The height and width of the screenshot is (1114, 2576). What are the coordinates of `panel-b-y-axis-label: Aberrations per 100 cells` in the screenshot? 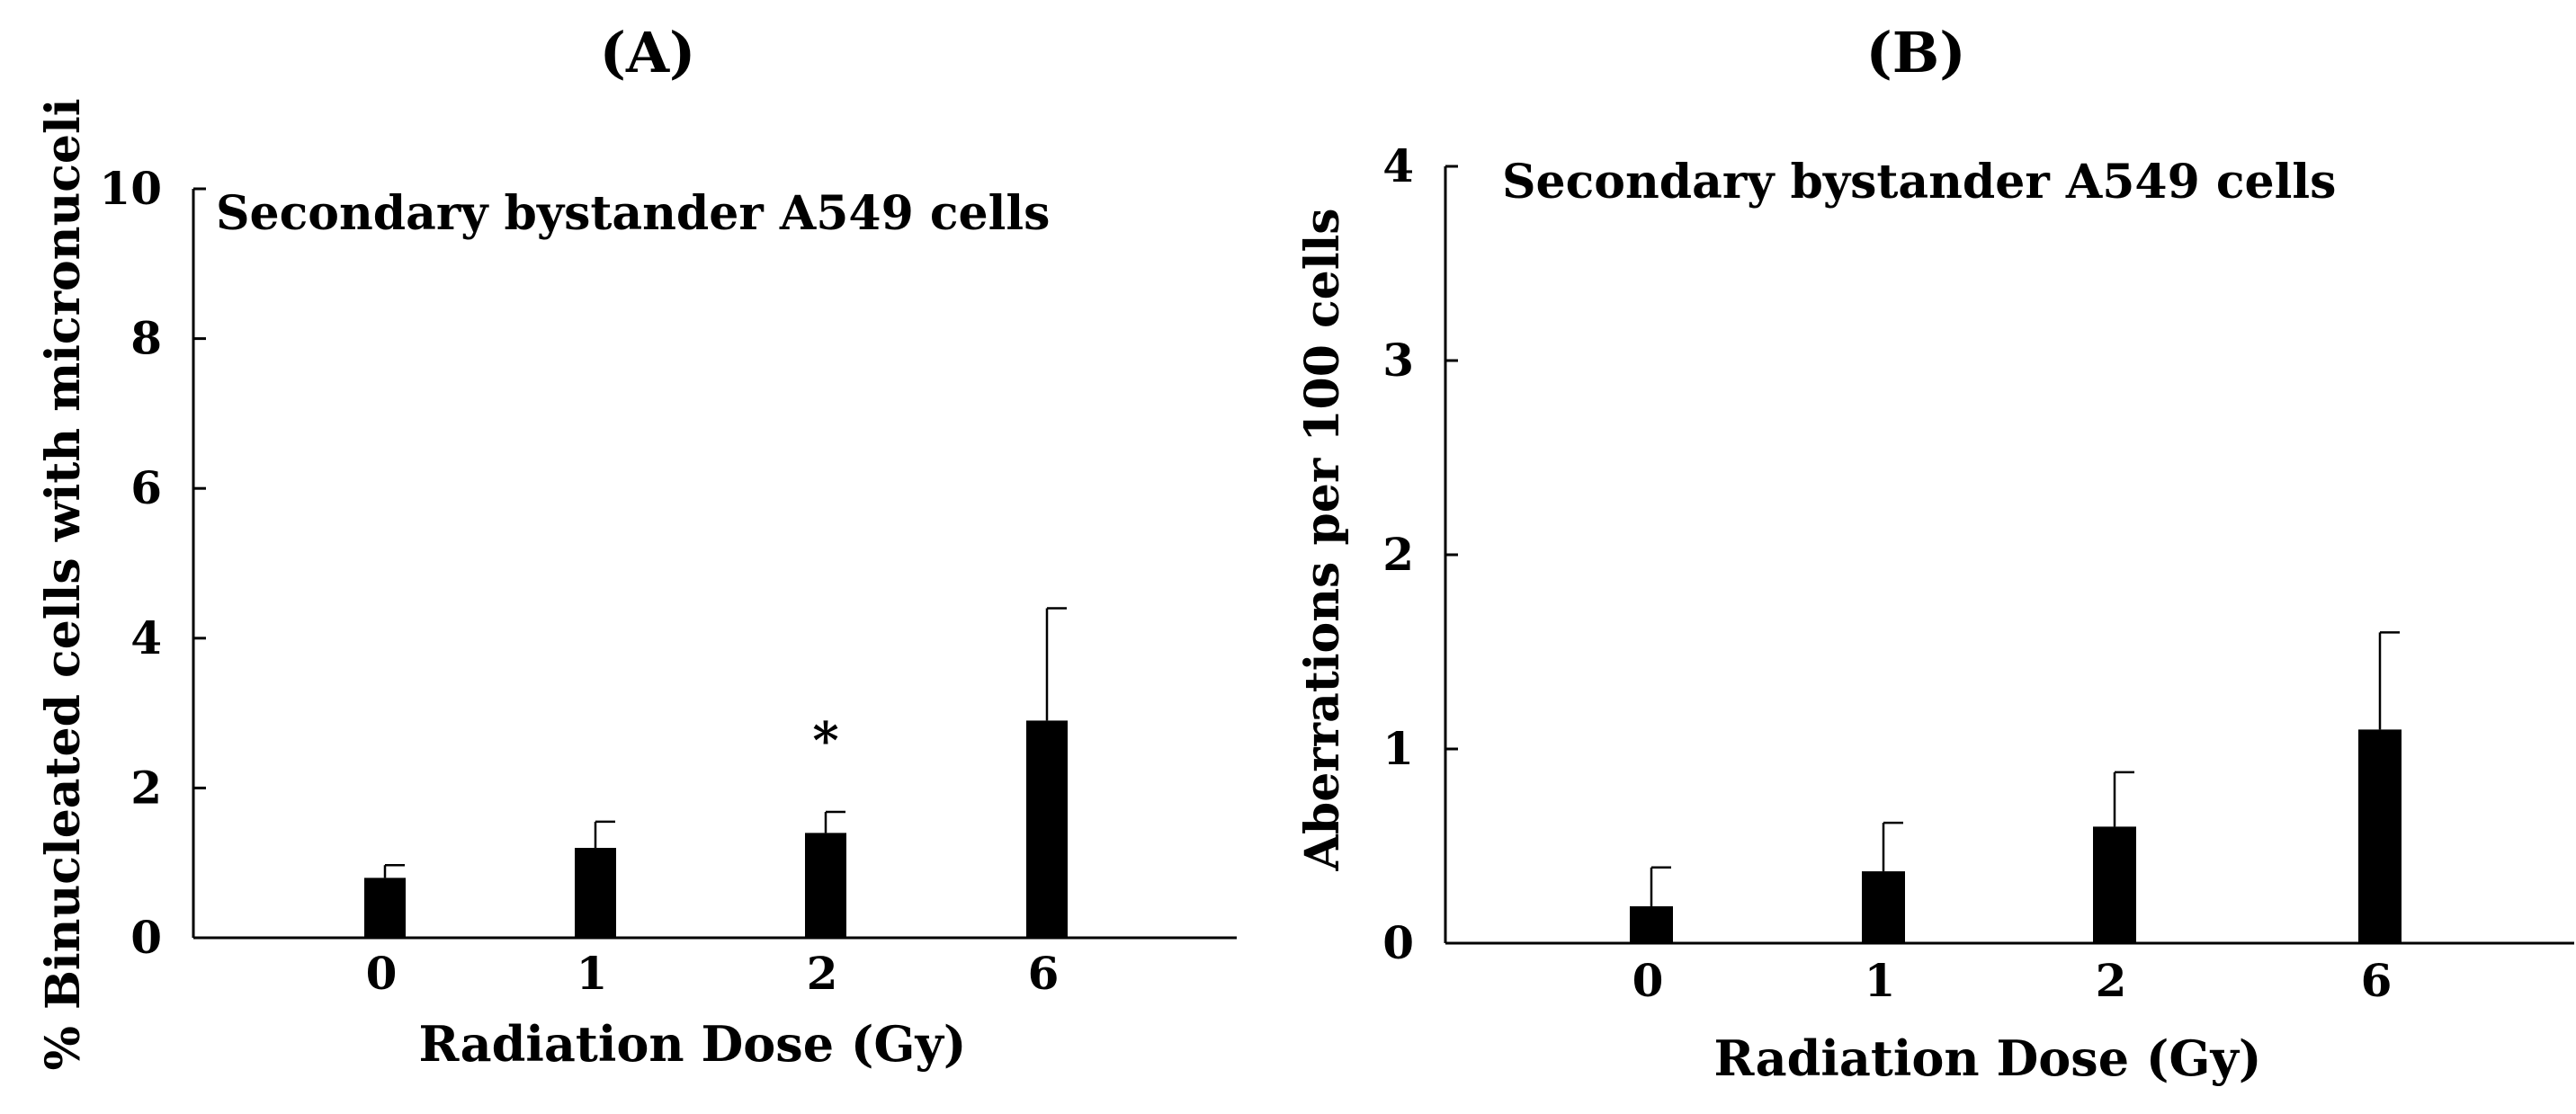 It's located at (1322, 539).